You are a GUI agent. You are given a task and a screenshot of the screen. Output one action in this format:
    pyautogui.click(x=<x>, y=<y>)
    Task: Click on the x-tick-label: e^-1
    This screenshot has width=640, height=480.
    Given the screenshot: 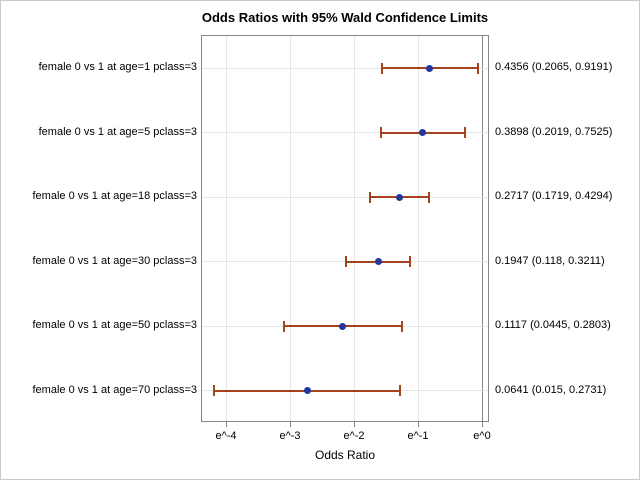 What is the action you would take?
    pyautogui.click(x=418, y=436)
    